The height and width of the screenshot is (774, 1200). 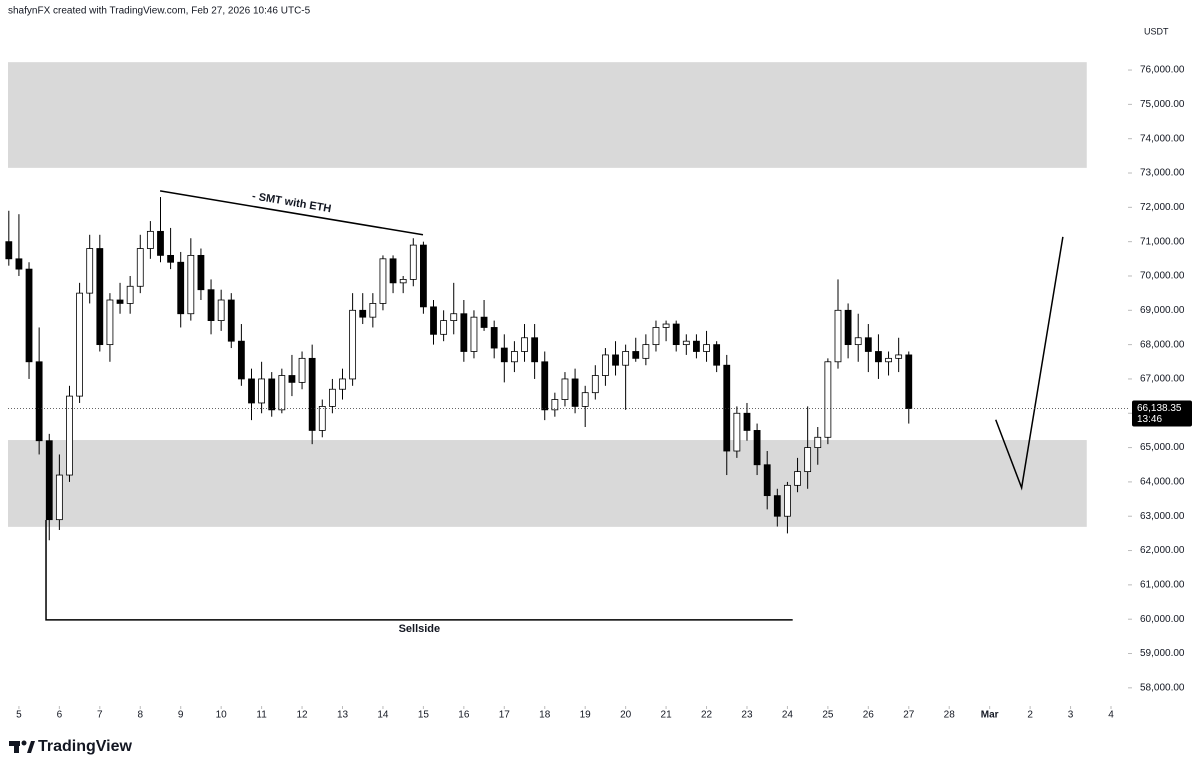 I want to click on x-tick-label: 4, so click(x=1111, y=715).